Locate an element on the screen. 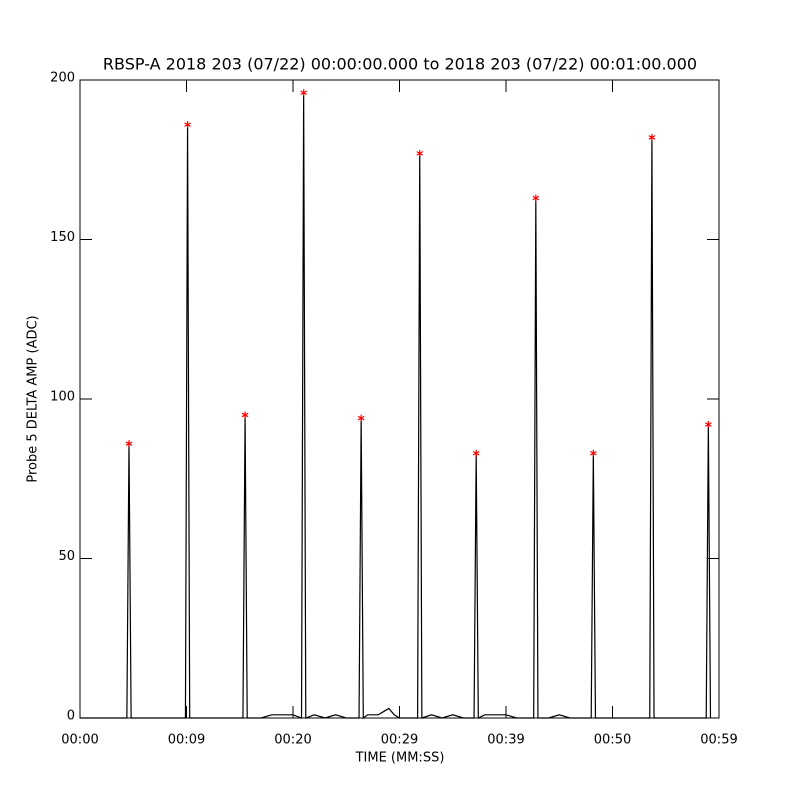 The width and height of the screenshot is (800, 800). x-tick-label: 00:20 is located at coordinates (292, 740).